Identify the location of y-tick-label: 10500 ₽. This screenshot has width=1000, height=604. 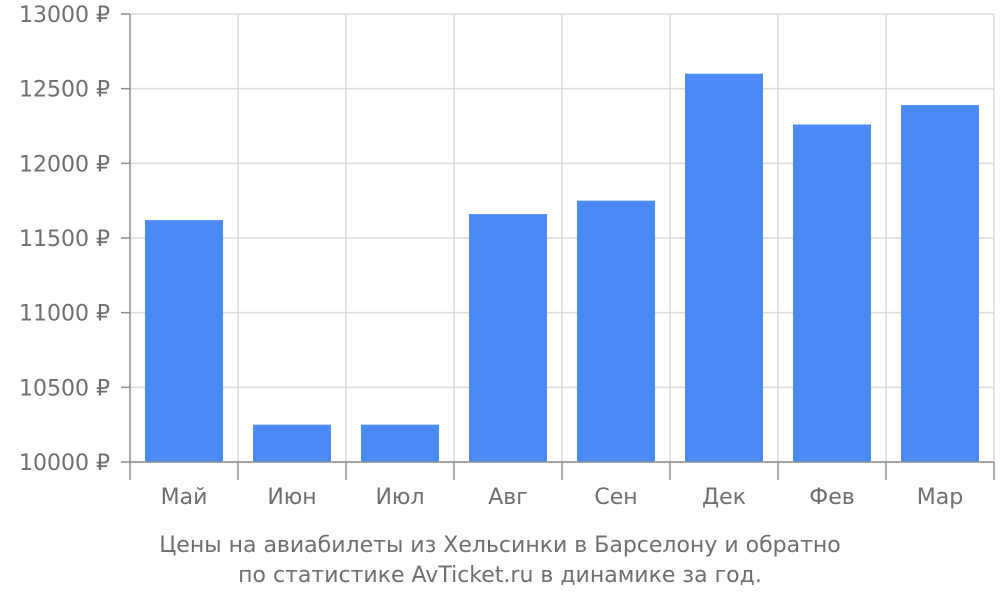
(64, 388).